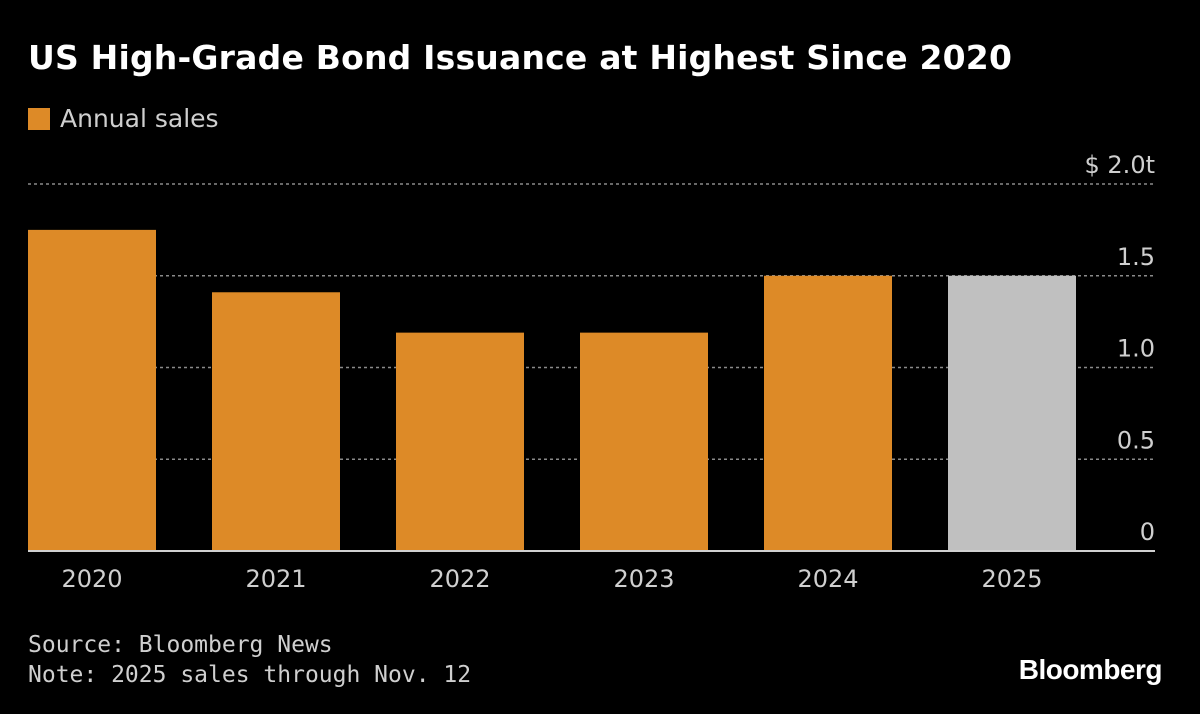  Describe the element at coordinates (250, 675) in the screenshot. I see `note-text: Note: 2025 sales through Nov. 12` at that location.